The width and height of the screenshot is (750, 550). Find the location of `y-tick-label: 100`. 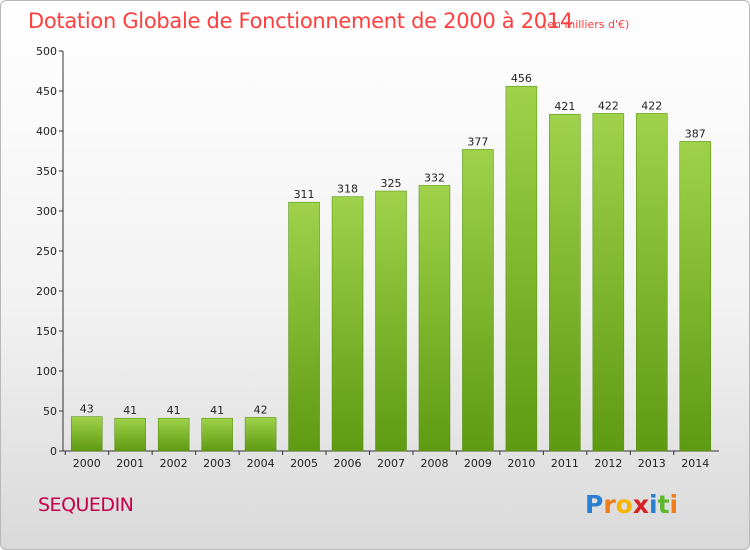

y-tick-label: 100 is located at coordinates (46, 371).